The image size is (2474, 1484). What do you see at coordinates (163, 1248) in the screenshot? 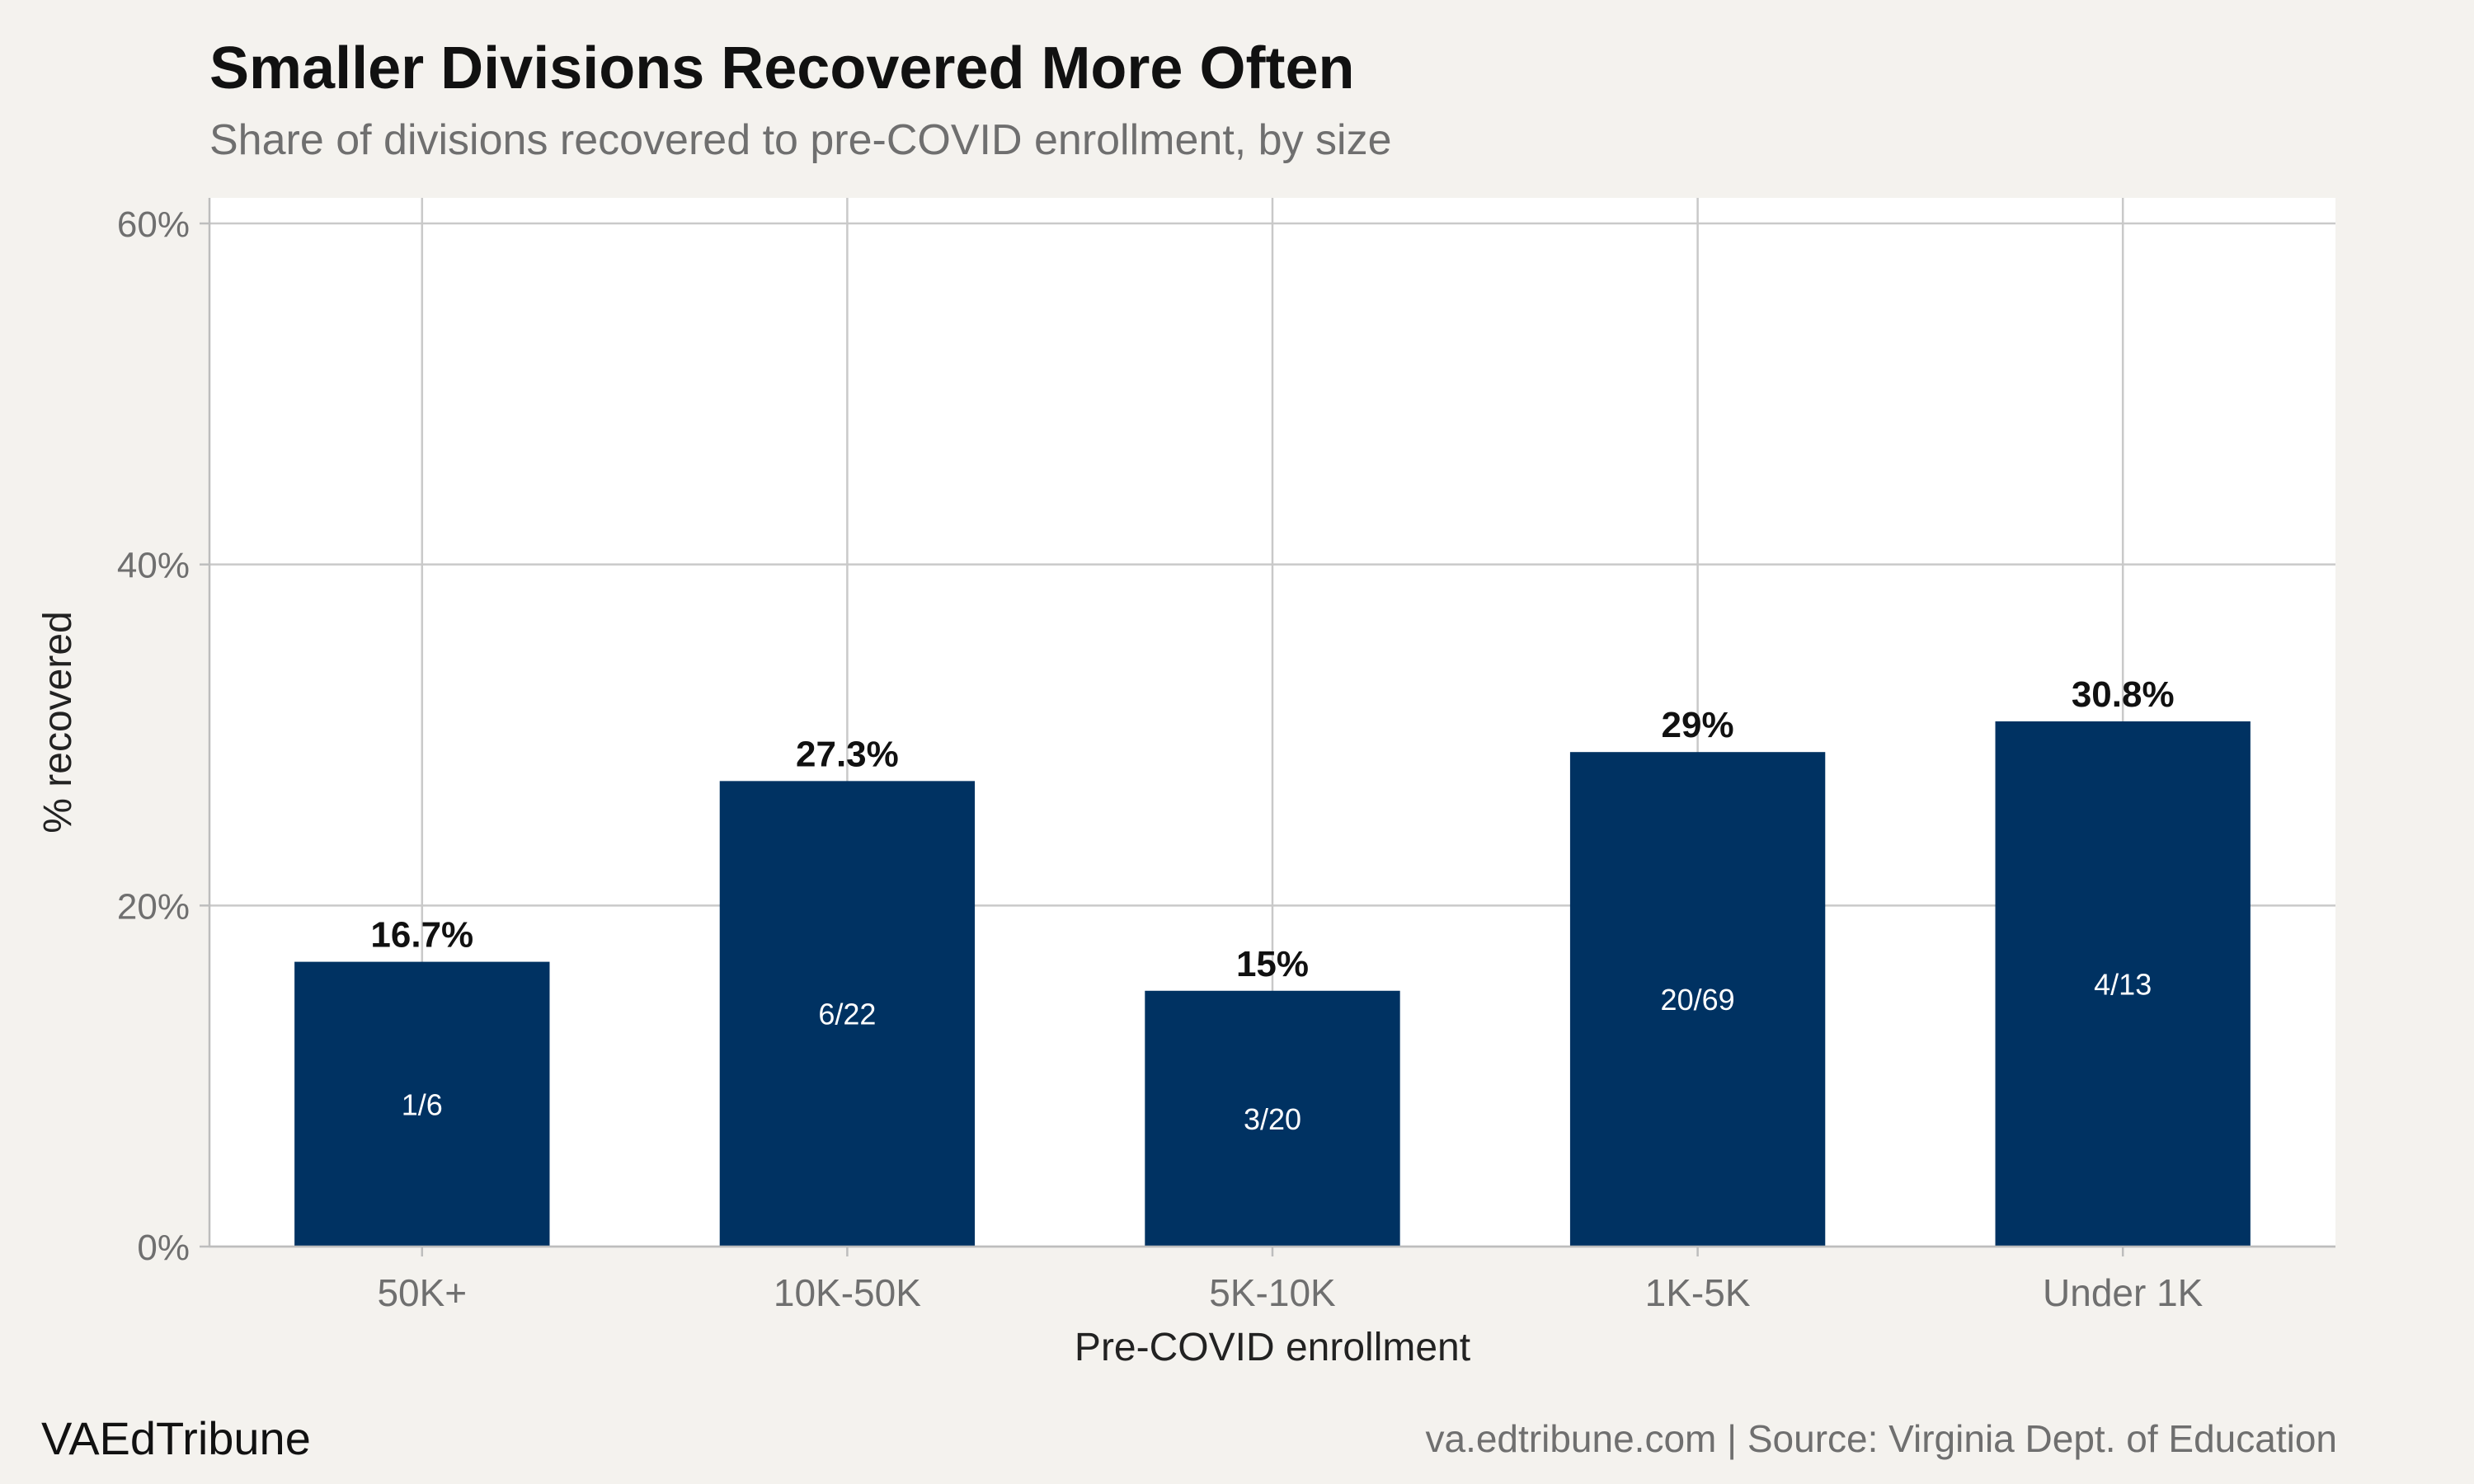
I see `y-tick-label: 0%` at bounding box center [163, 1248].